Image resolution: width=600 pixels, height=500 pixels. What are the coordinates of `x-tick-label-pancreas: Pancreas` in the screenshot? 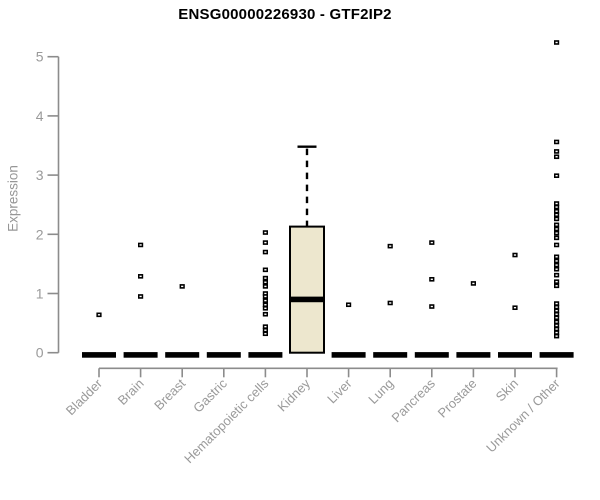 It's located at (413, 400).